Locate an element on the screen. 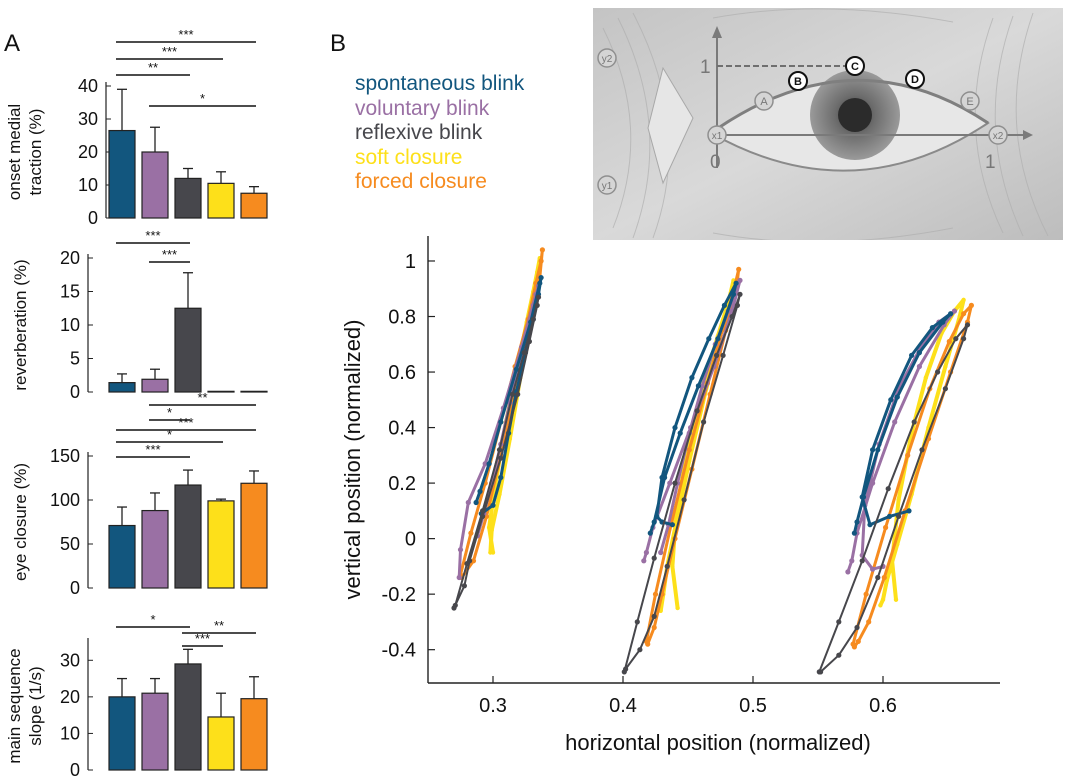  marker-x2: x2 is located at coordinates (998, 135).